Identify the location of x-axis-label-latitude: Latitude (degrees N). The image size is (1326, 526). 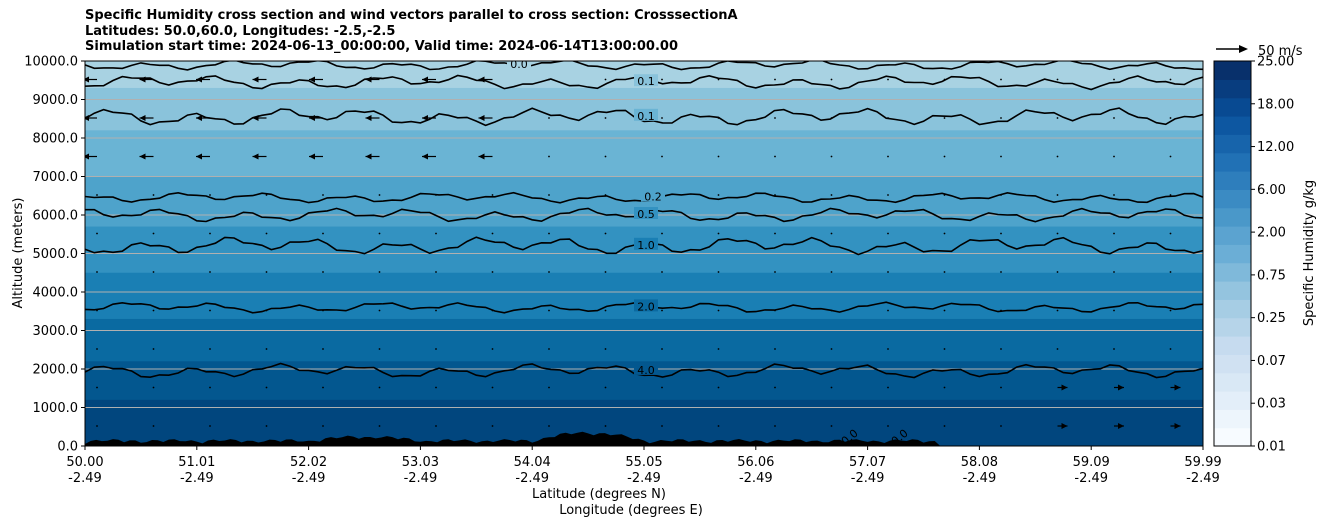
(599, 494).